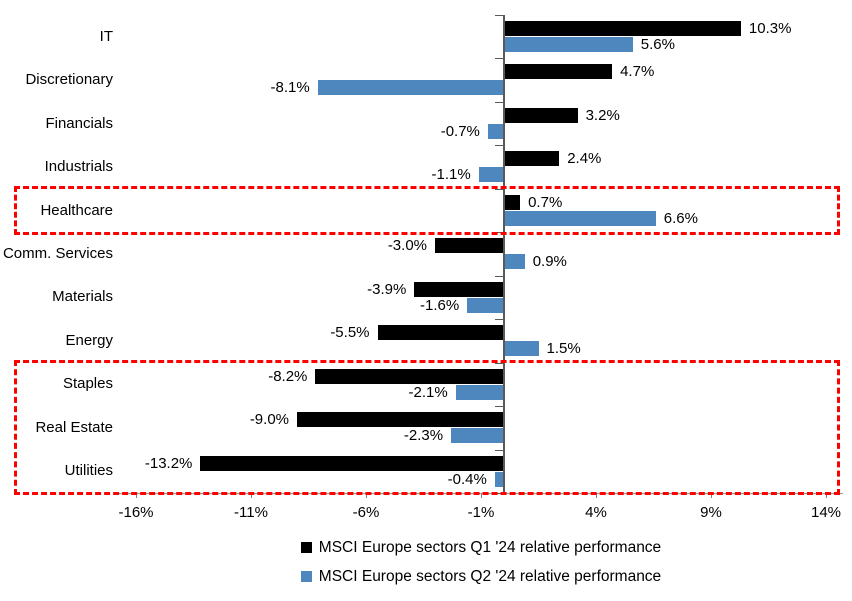  Describe the element at coordinates (451, 175) in the screenshot. I see `value-label: -1.1%` at that location.